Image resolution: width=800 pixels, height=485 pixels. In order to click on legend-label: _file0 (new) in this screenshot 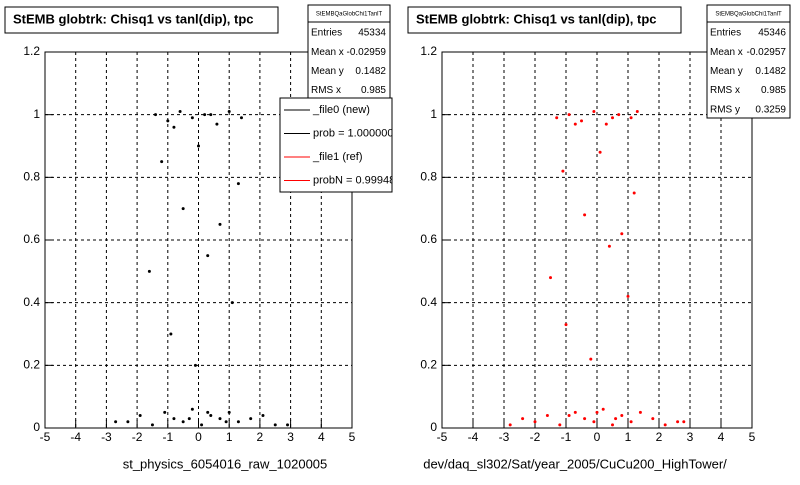, I will do `click(341, 110)`.